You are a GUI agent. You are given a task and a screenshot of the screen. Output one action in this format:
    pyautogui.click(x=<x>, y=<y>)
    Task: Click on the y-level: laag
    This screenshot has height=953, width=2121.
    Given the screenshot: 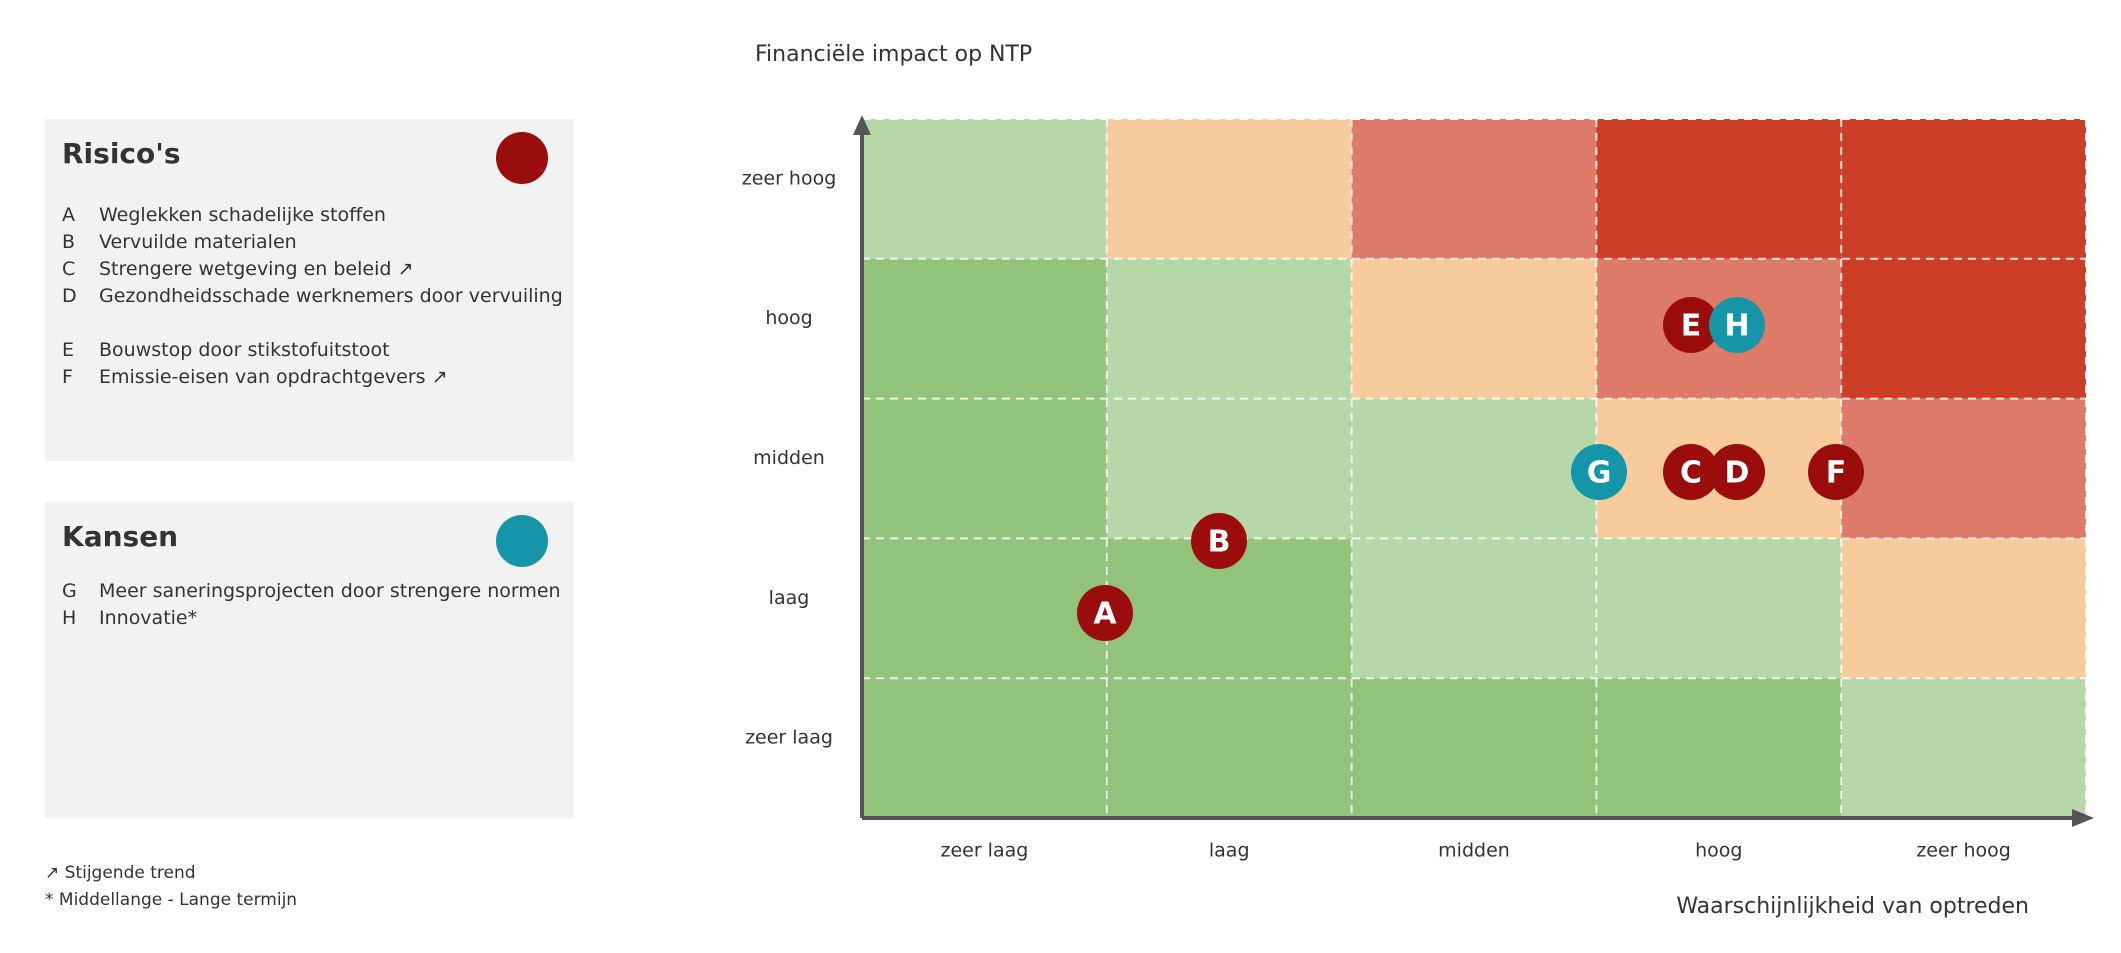 What is the action you would take?
    pyautogui.click(x=789, y=598)
    